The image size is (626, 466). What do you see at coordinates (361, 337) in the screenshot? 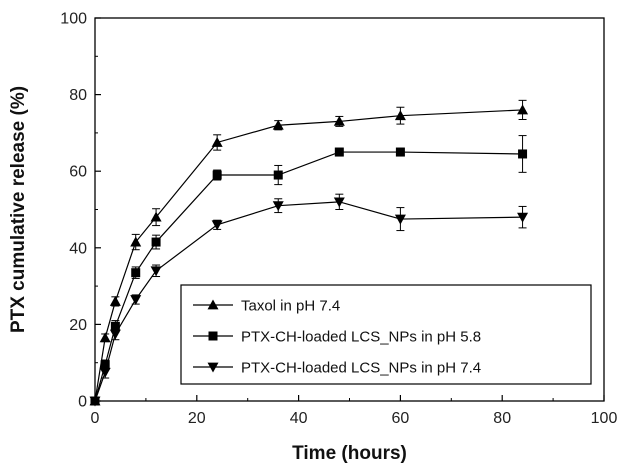
I see `legend-label: PTX-CH-loaded LCS_NPs in pH 5.8` at bounding box center [361, 337].